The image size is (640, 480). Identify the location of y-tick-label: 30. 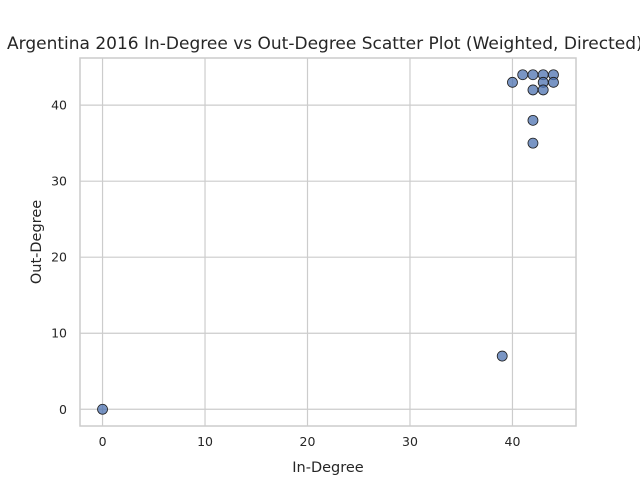
(59, 181).